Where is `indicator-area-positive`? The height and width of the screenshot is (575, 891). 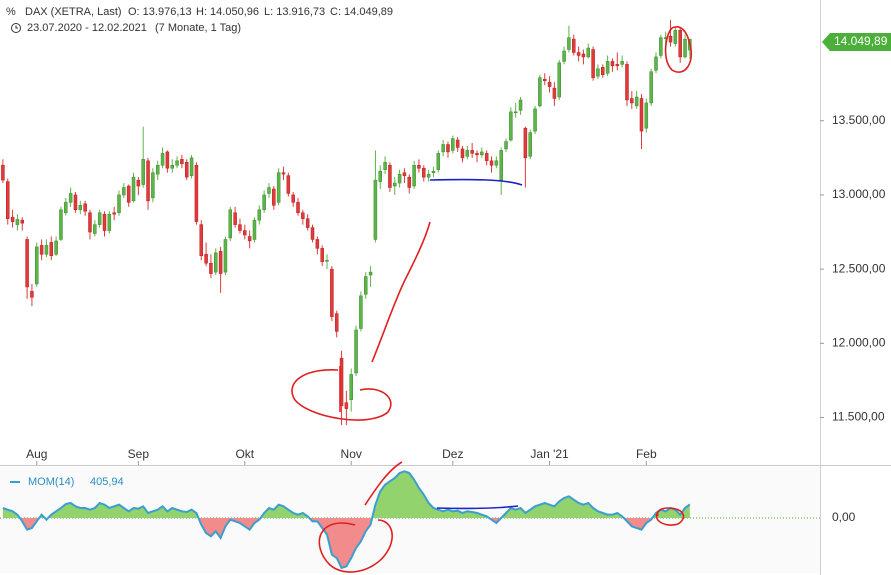 indicator-area-positive is located at coordinates (346, 494).